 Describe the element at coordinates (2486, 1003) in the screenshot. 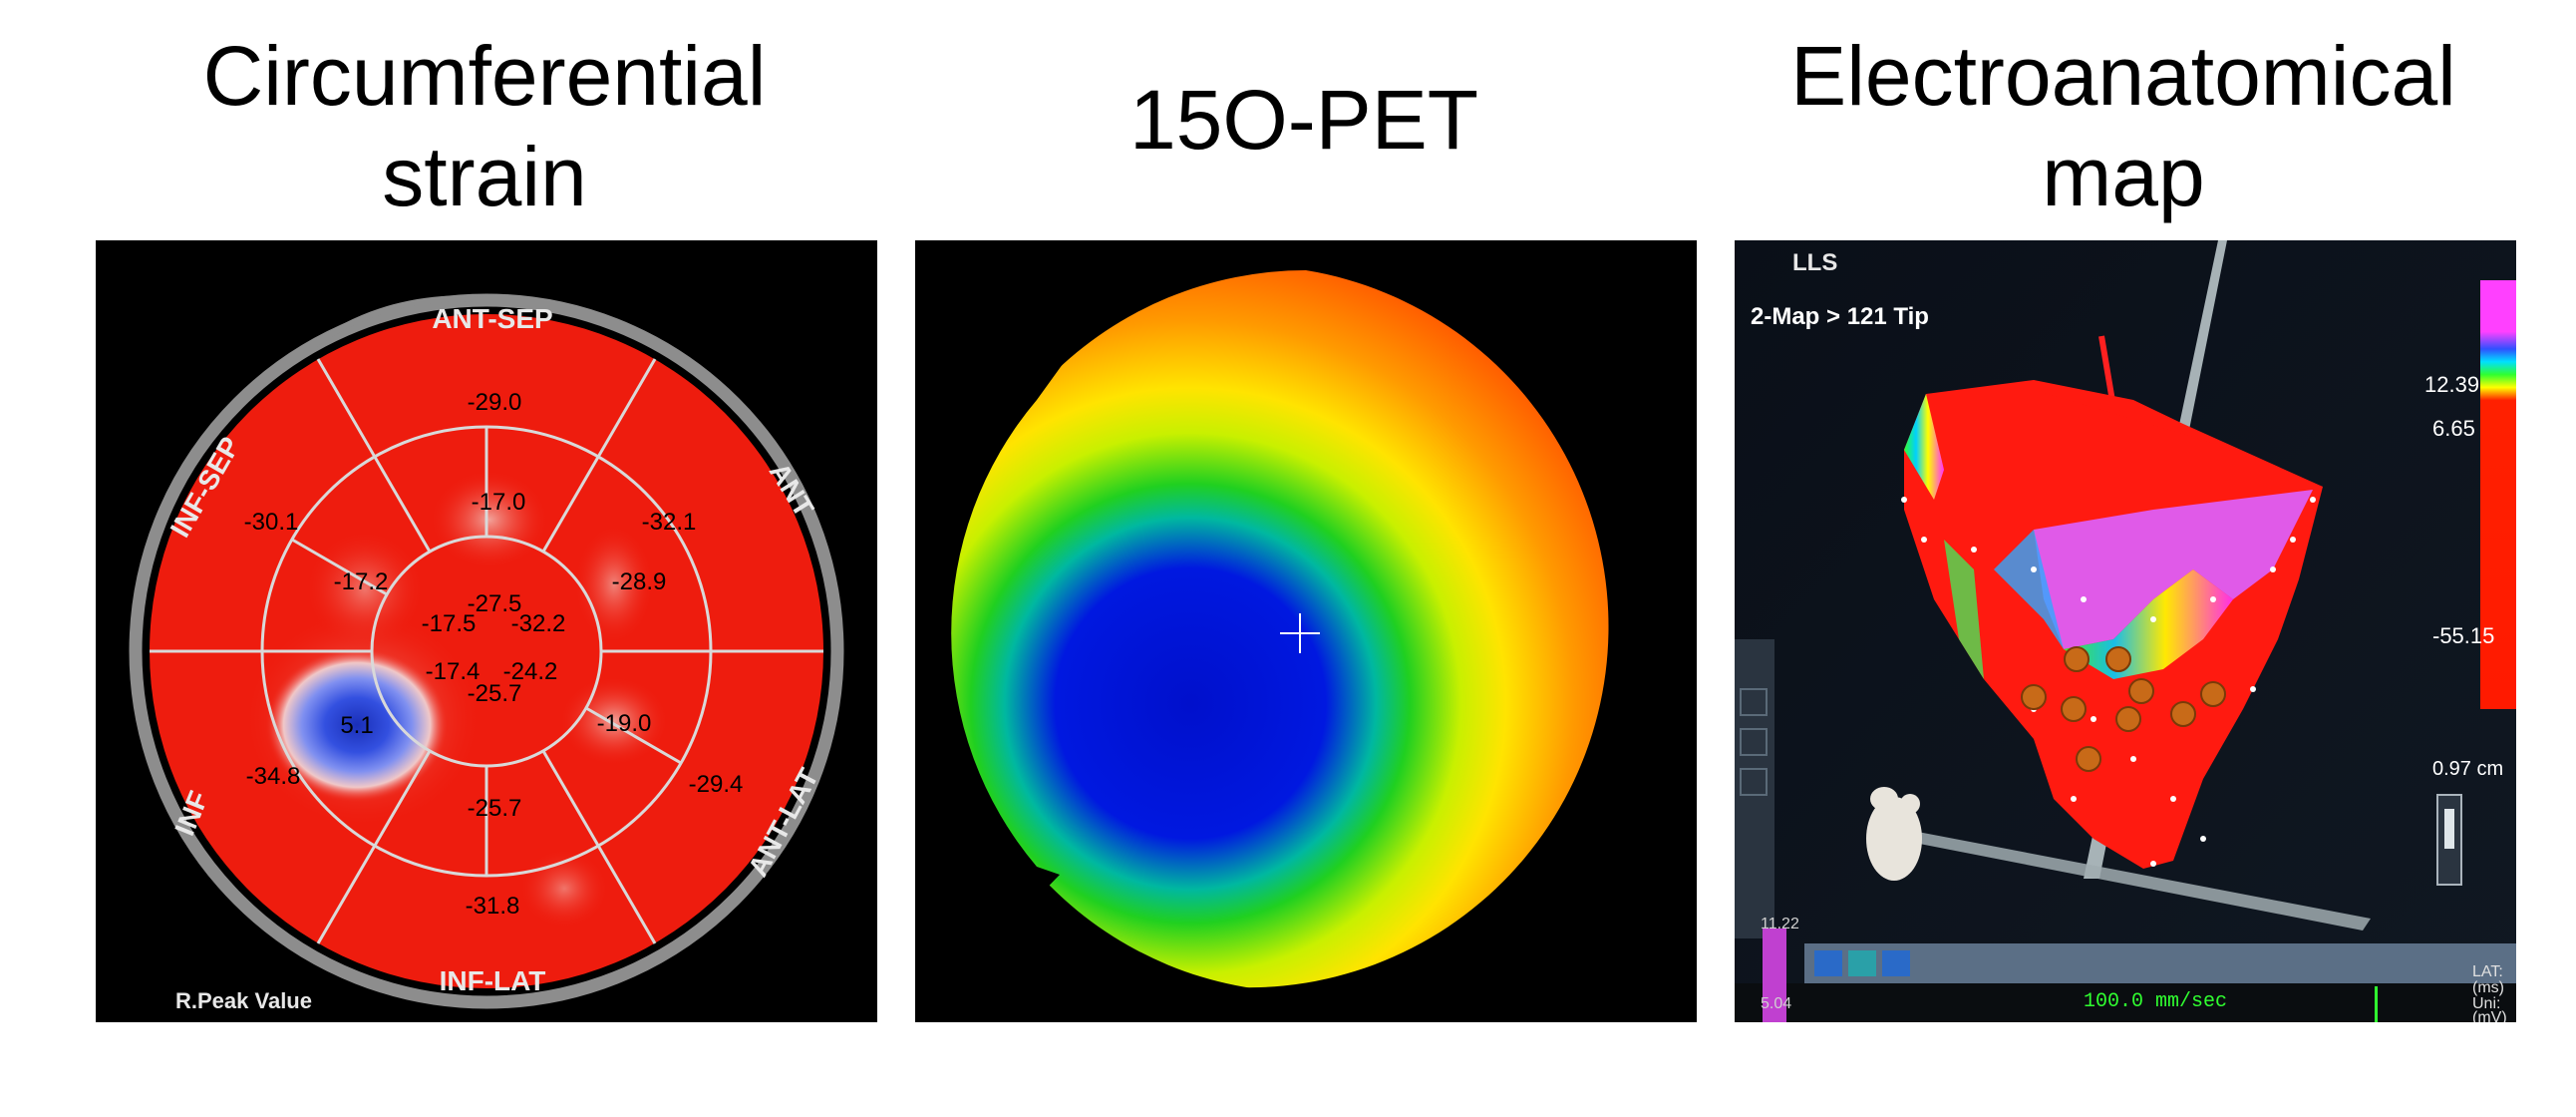

I see `uni-unit-label: Uni:` at that location.